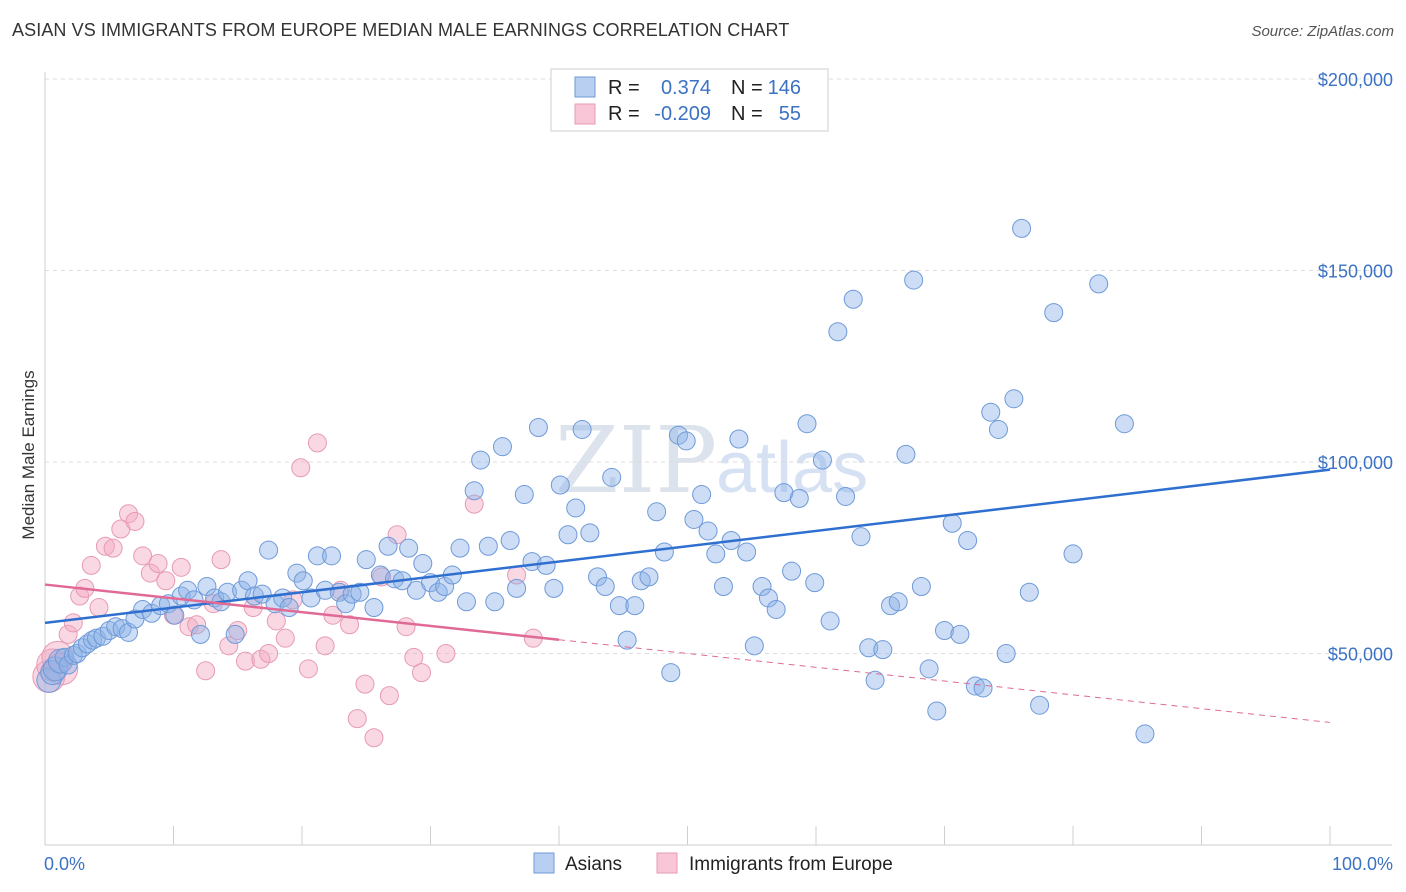  Describe the element at coordinates (302, 612) in the screenshot. I see `trend-line-europe-solid` at that location.